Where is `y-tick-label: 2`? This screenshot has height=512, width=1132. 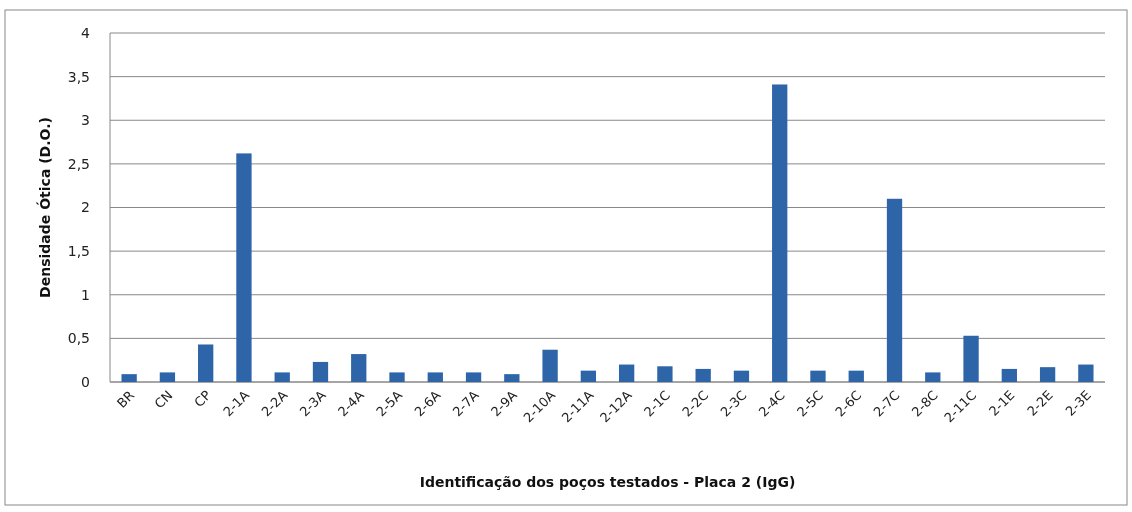
y-tick-label: 2 is located at coordinates (85, 207).